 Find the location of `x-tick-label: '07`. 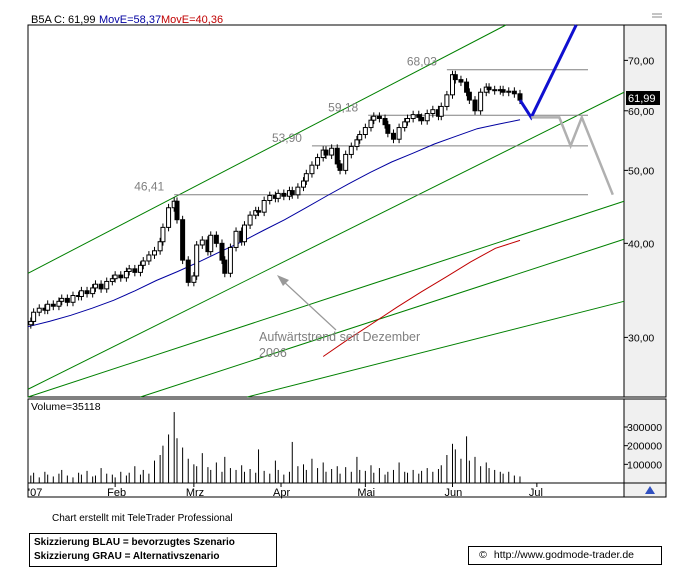

x-tick-label: '07 is located at coordinates (35, 493).